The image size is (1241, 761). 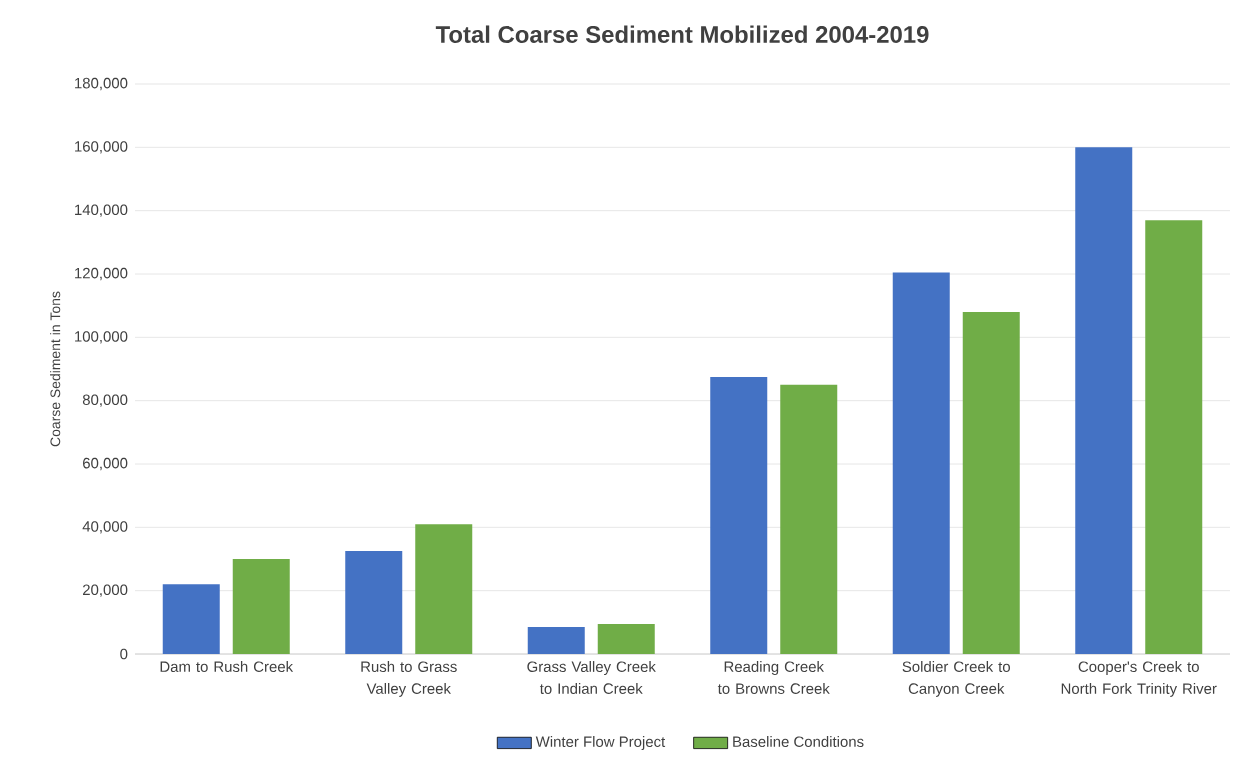 I want to click on x-tick-label: Cooper's Creek to North Fork Trinity River, so click(x=1139, y=679).